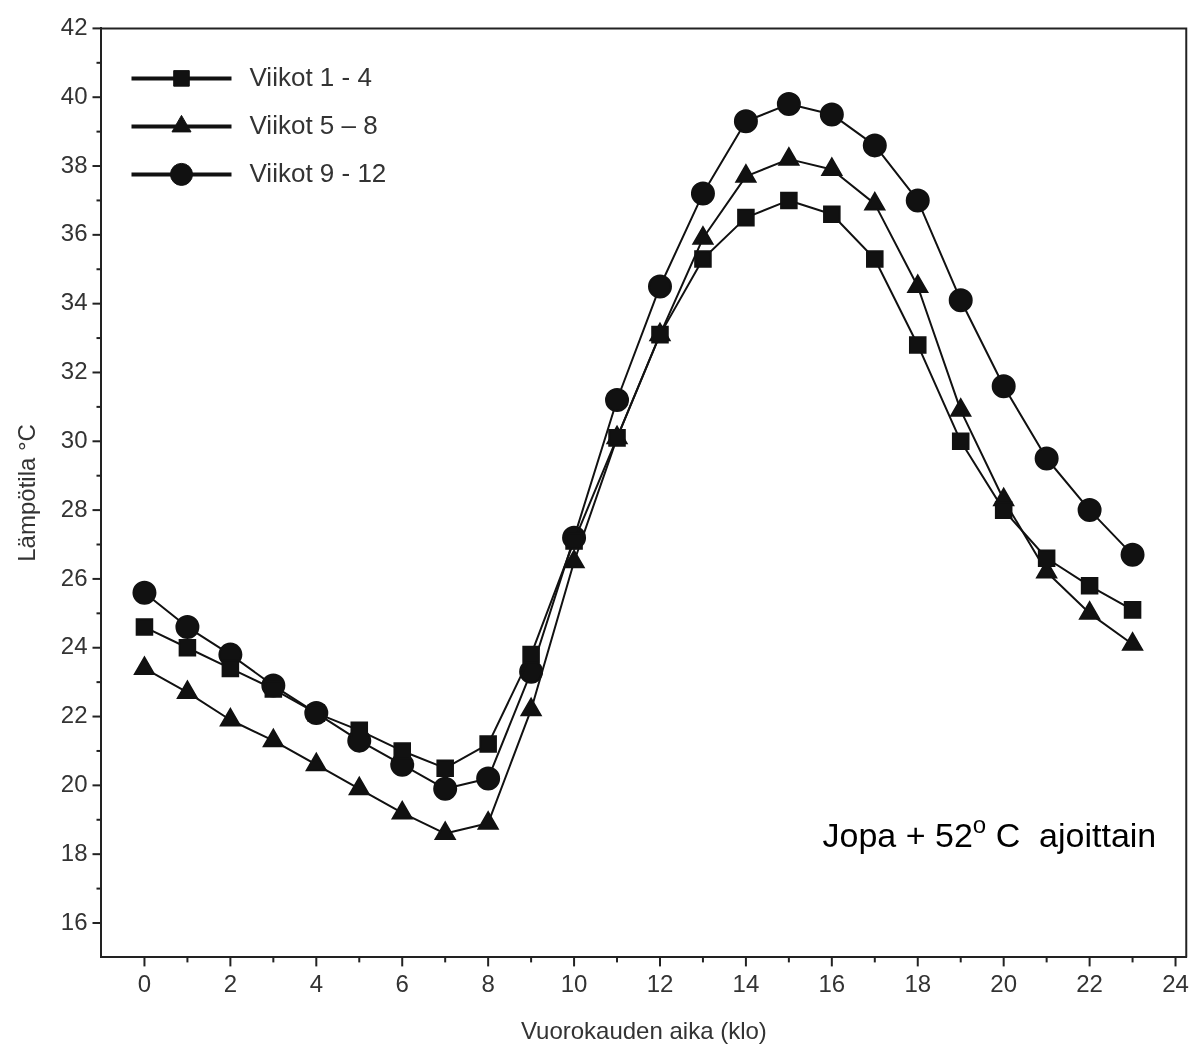  What do you see at coordinates (74, 646) in the screenshot?
I see `y-tick-label: 24` at bounding box center [74, 646].